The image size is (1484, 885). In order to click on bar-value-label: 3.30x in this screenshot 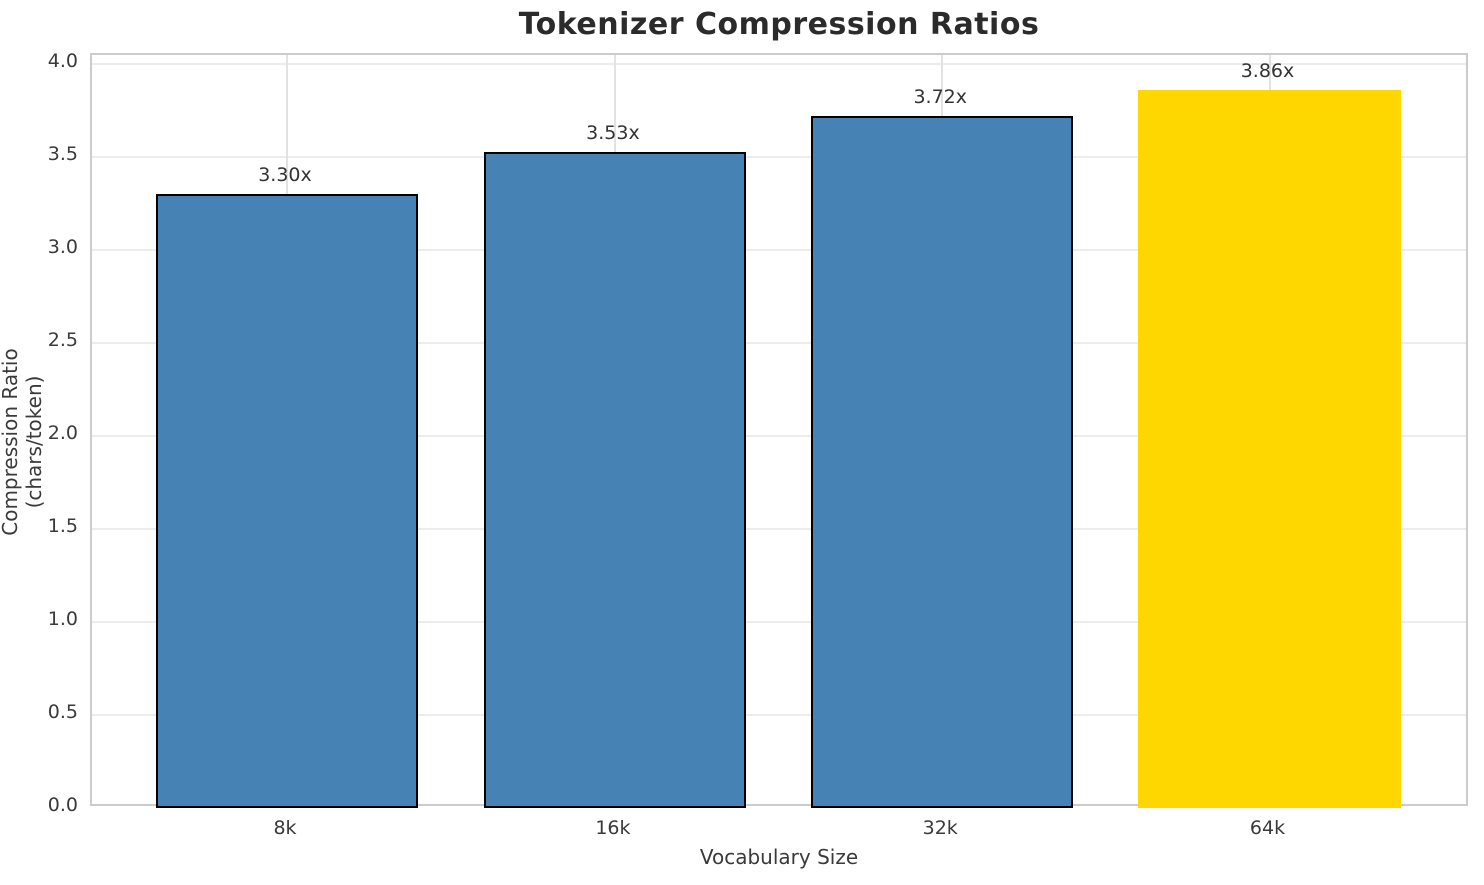, I will do `click(285, 175)`.